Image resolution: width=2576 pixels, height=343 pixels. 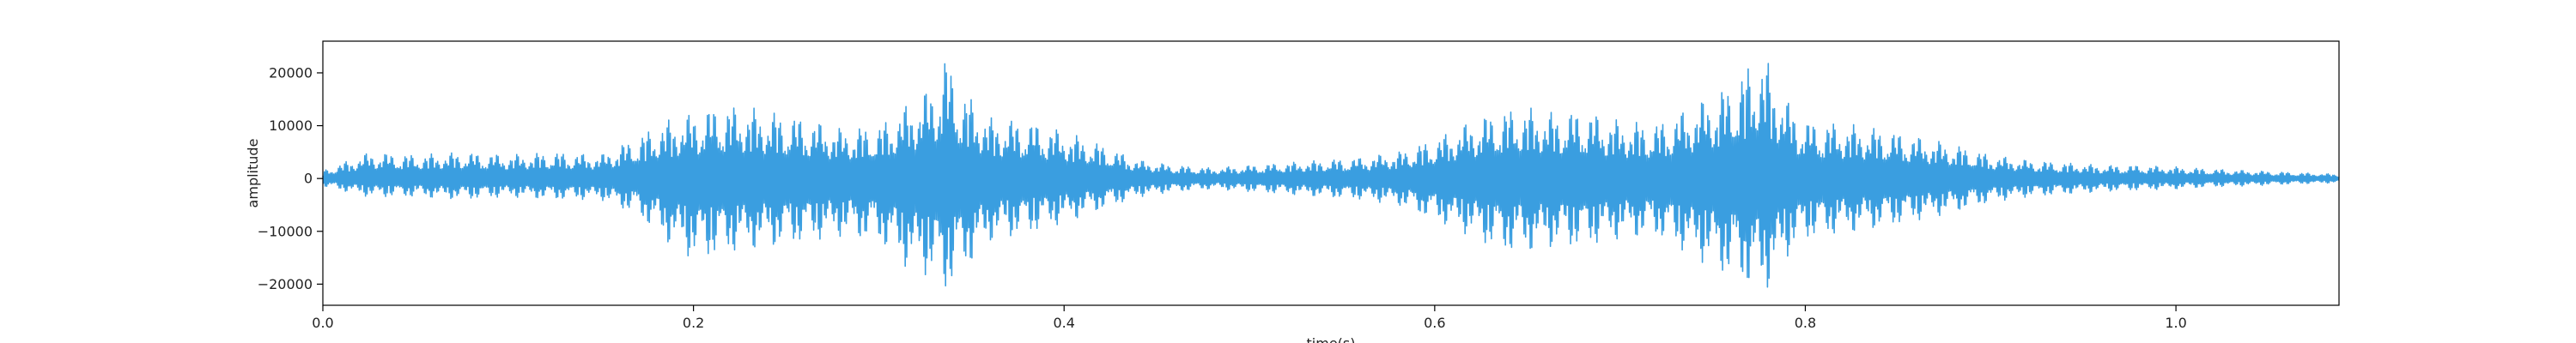 I want to click on x-axis: 0.0 0.2 0.4 0.6 0.8 1.0, so click(x=1250, y=318).